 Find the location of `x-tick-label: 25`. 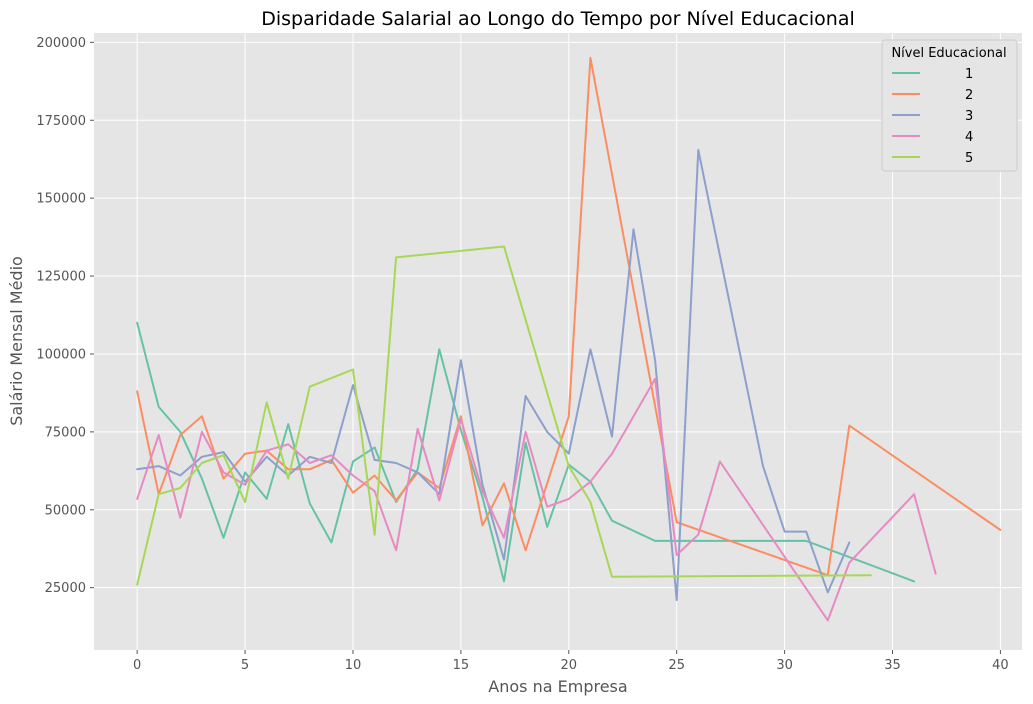

x-tick-label: 25 is located at coordinates (676, 665).